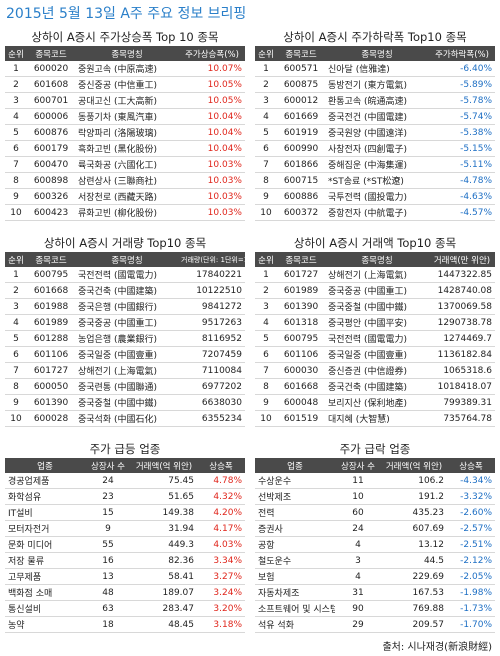  What do you see at coordinates (414, 512) in the screenshot?
I see `cell: 435.23` at bounding box center [414, 512].